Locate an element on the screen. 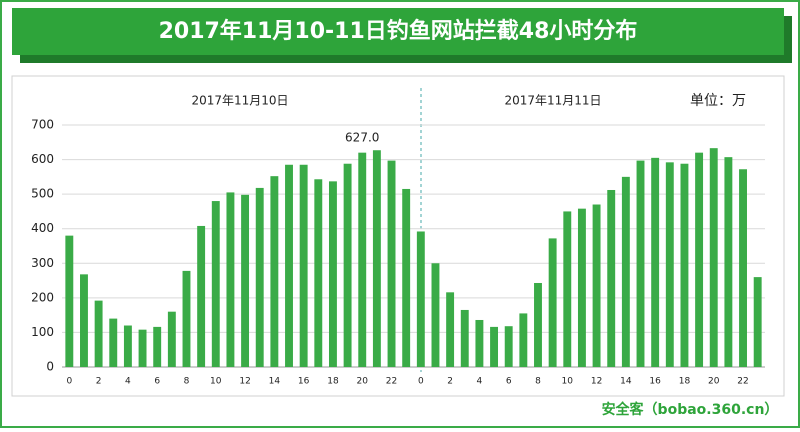 The image size is (800, 432). title-banner is located at coordinates (398, 31).